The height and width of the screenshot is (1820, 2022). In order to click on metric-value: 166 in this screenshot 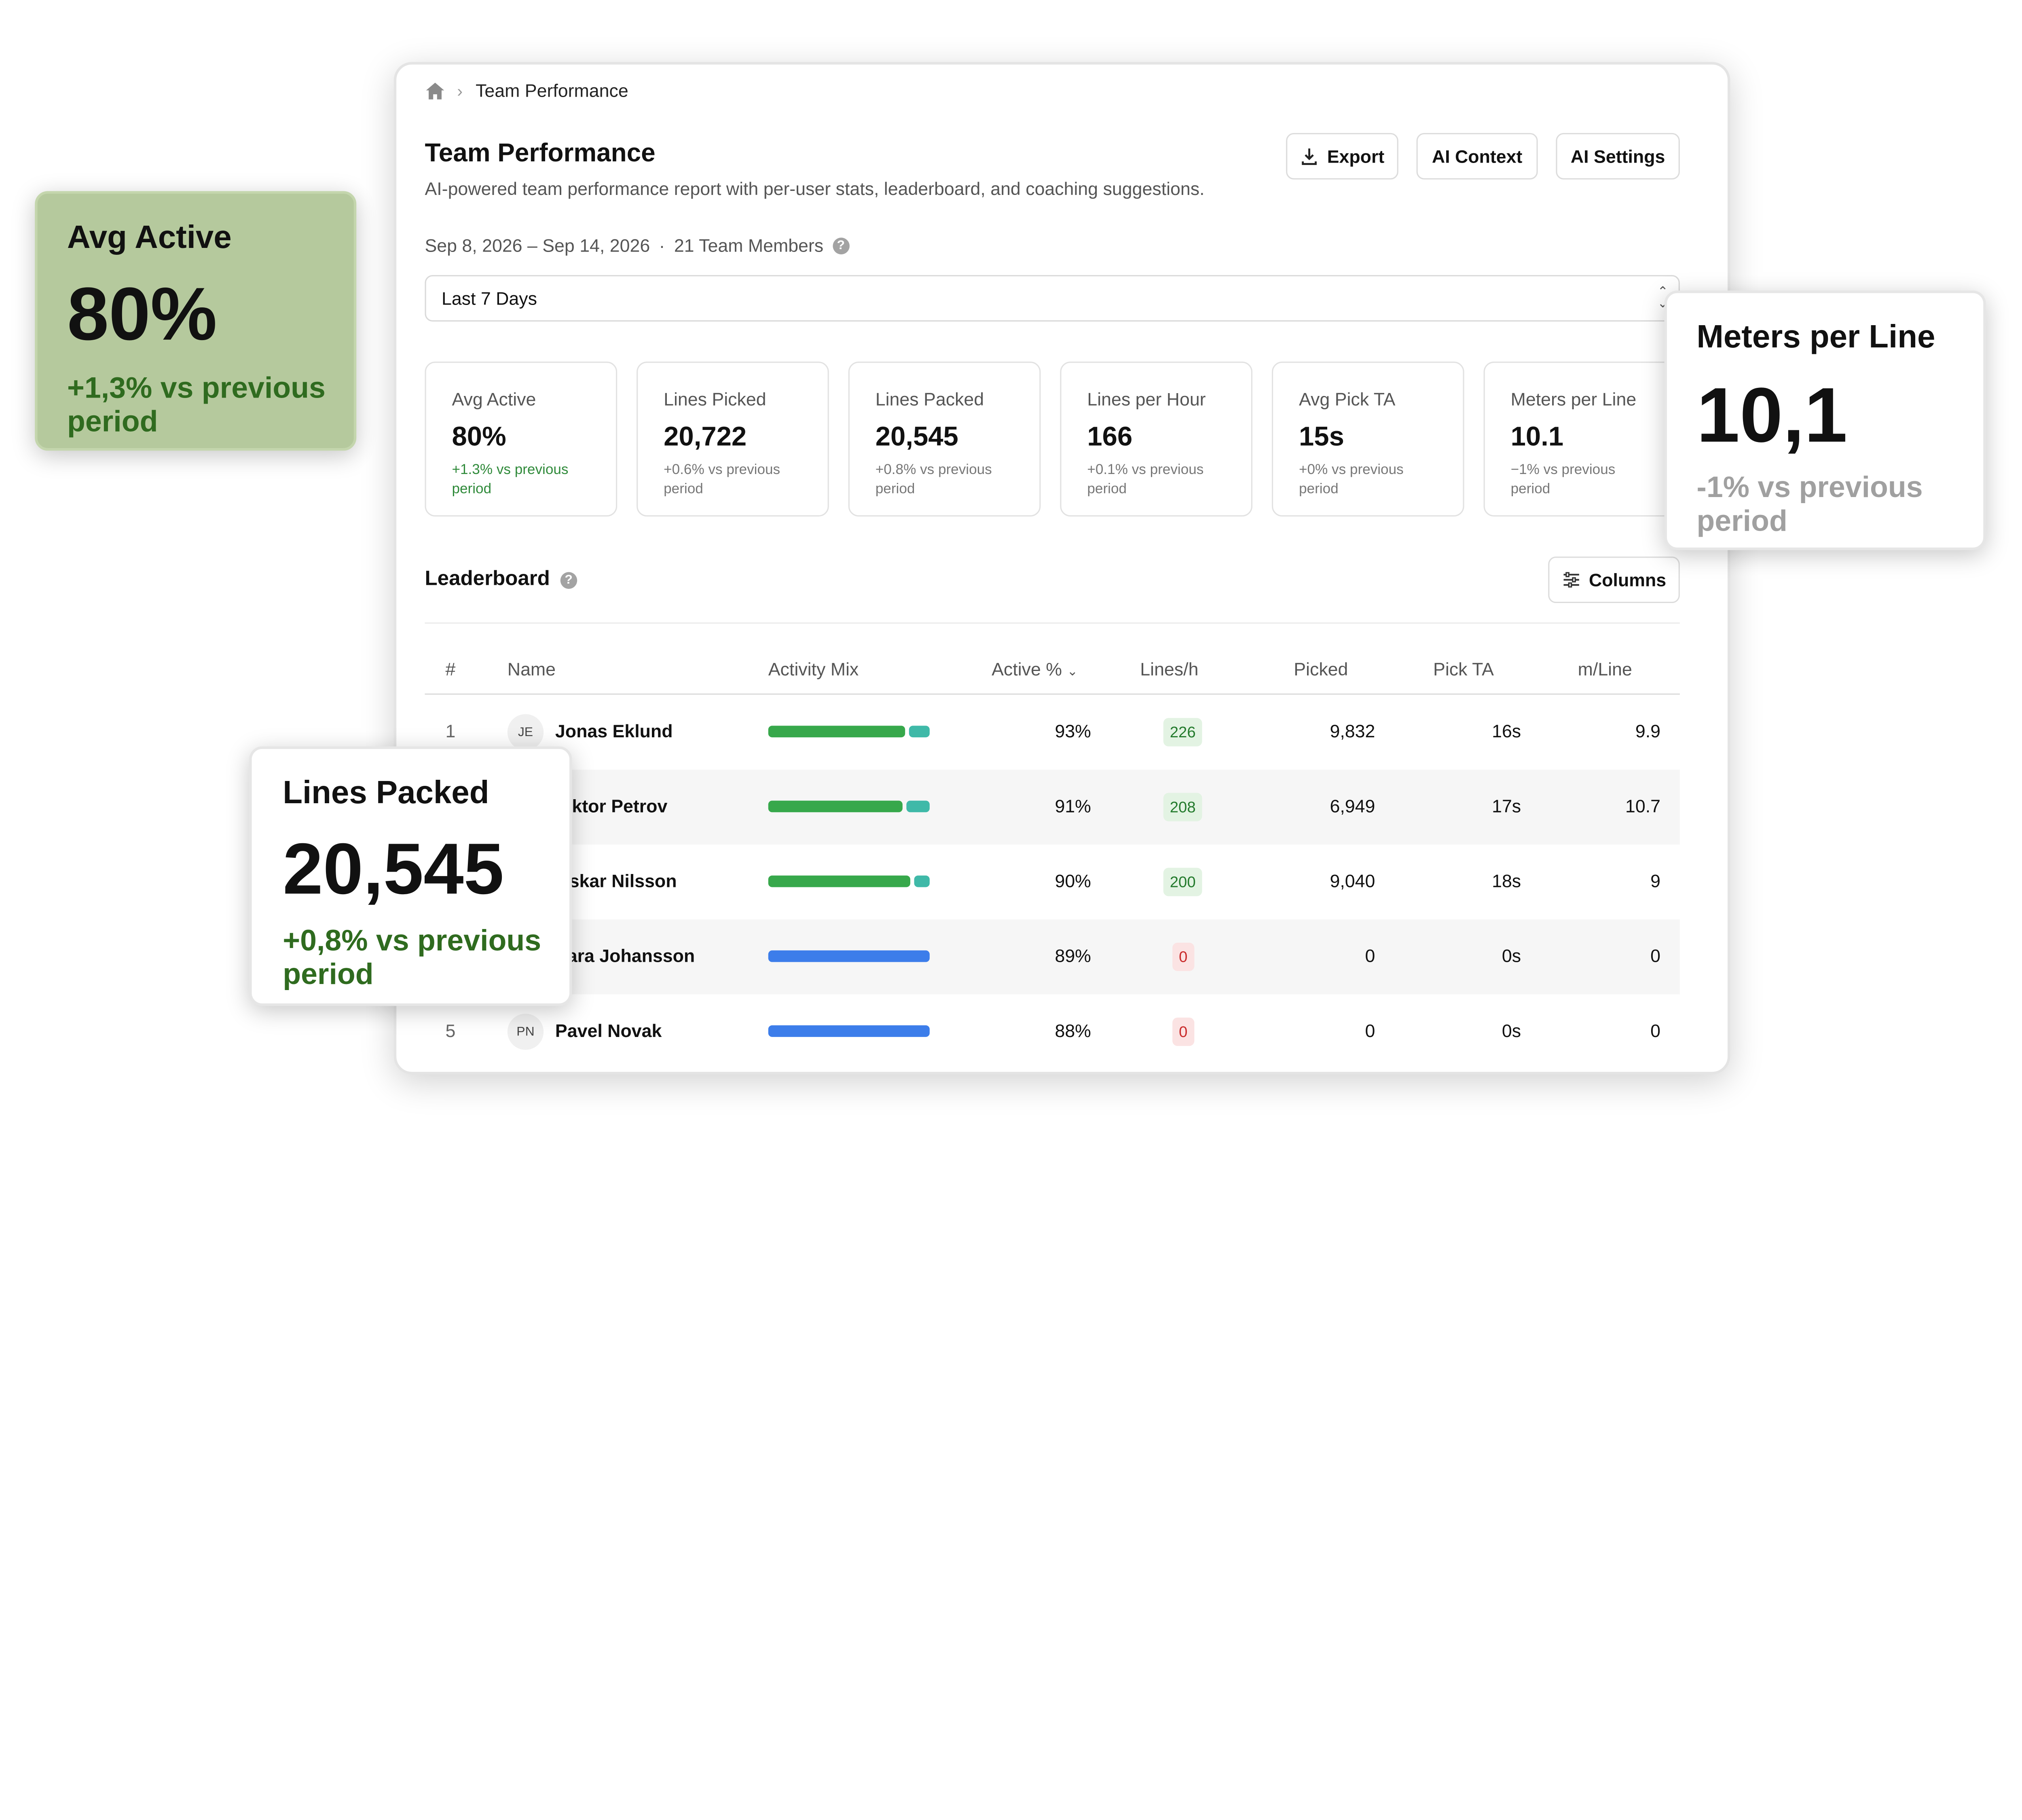, I will do `click(1110, 437)`.